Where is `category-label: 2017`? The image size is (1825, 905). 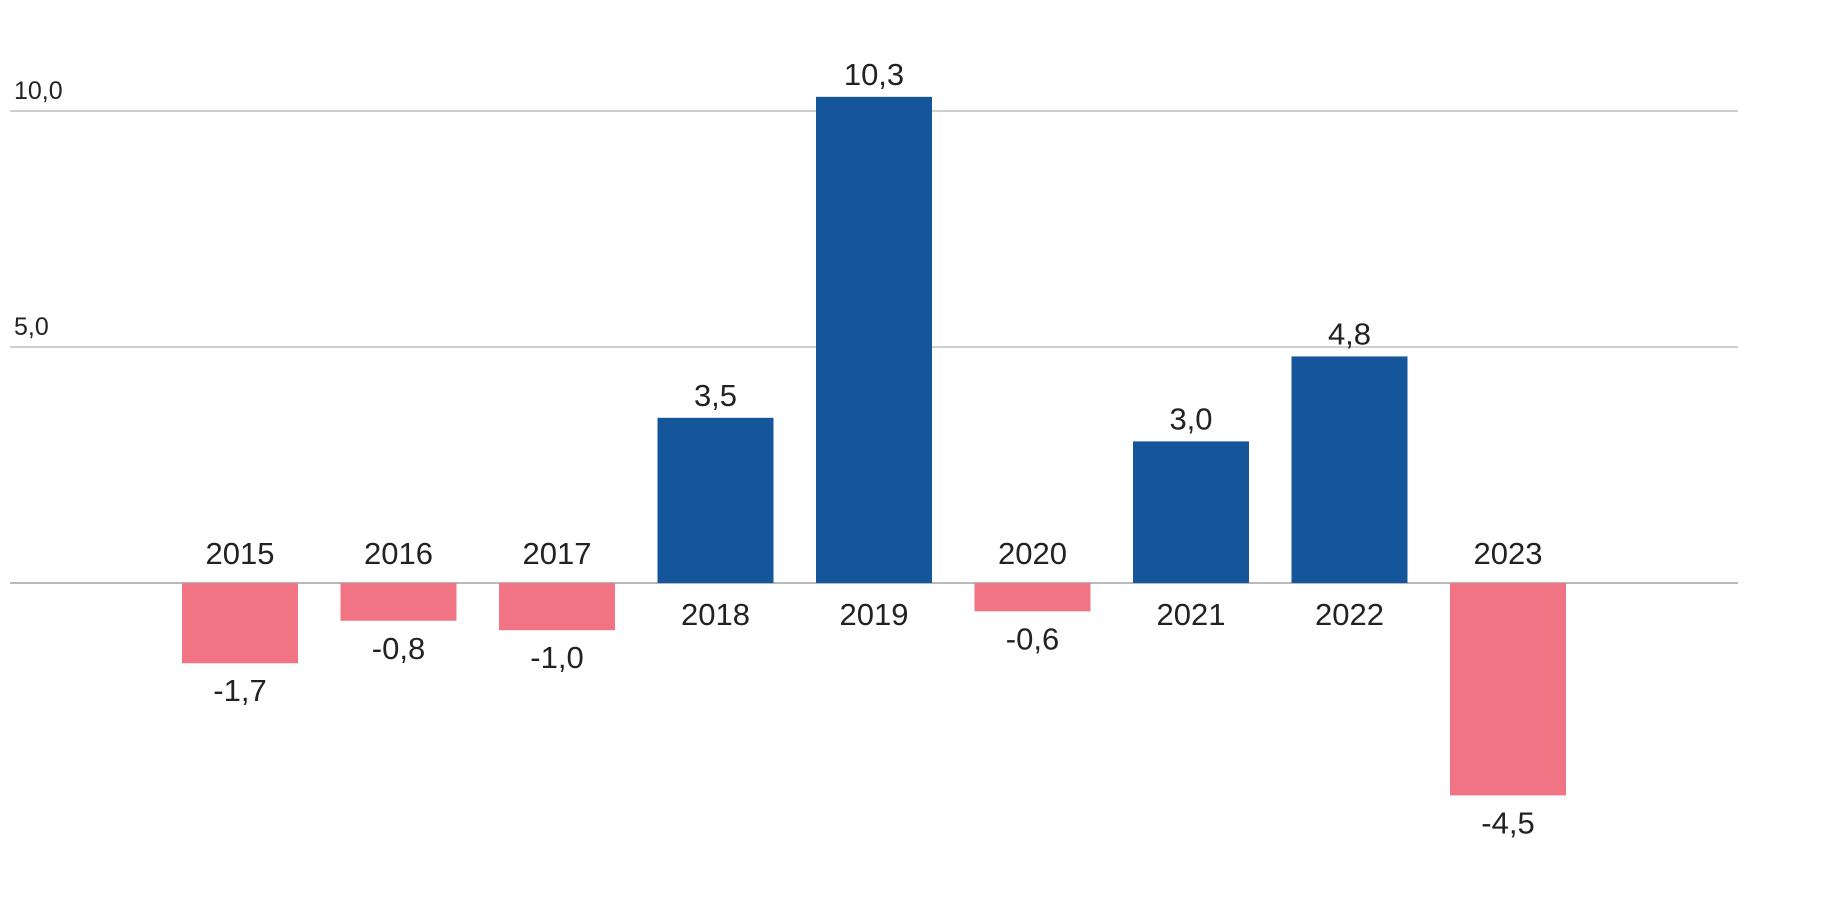
category-label: 2017 is located at coordinates (557, 553).